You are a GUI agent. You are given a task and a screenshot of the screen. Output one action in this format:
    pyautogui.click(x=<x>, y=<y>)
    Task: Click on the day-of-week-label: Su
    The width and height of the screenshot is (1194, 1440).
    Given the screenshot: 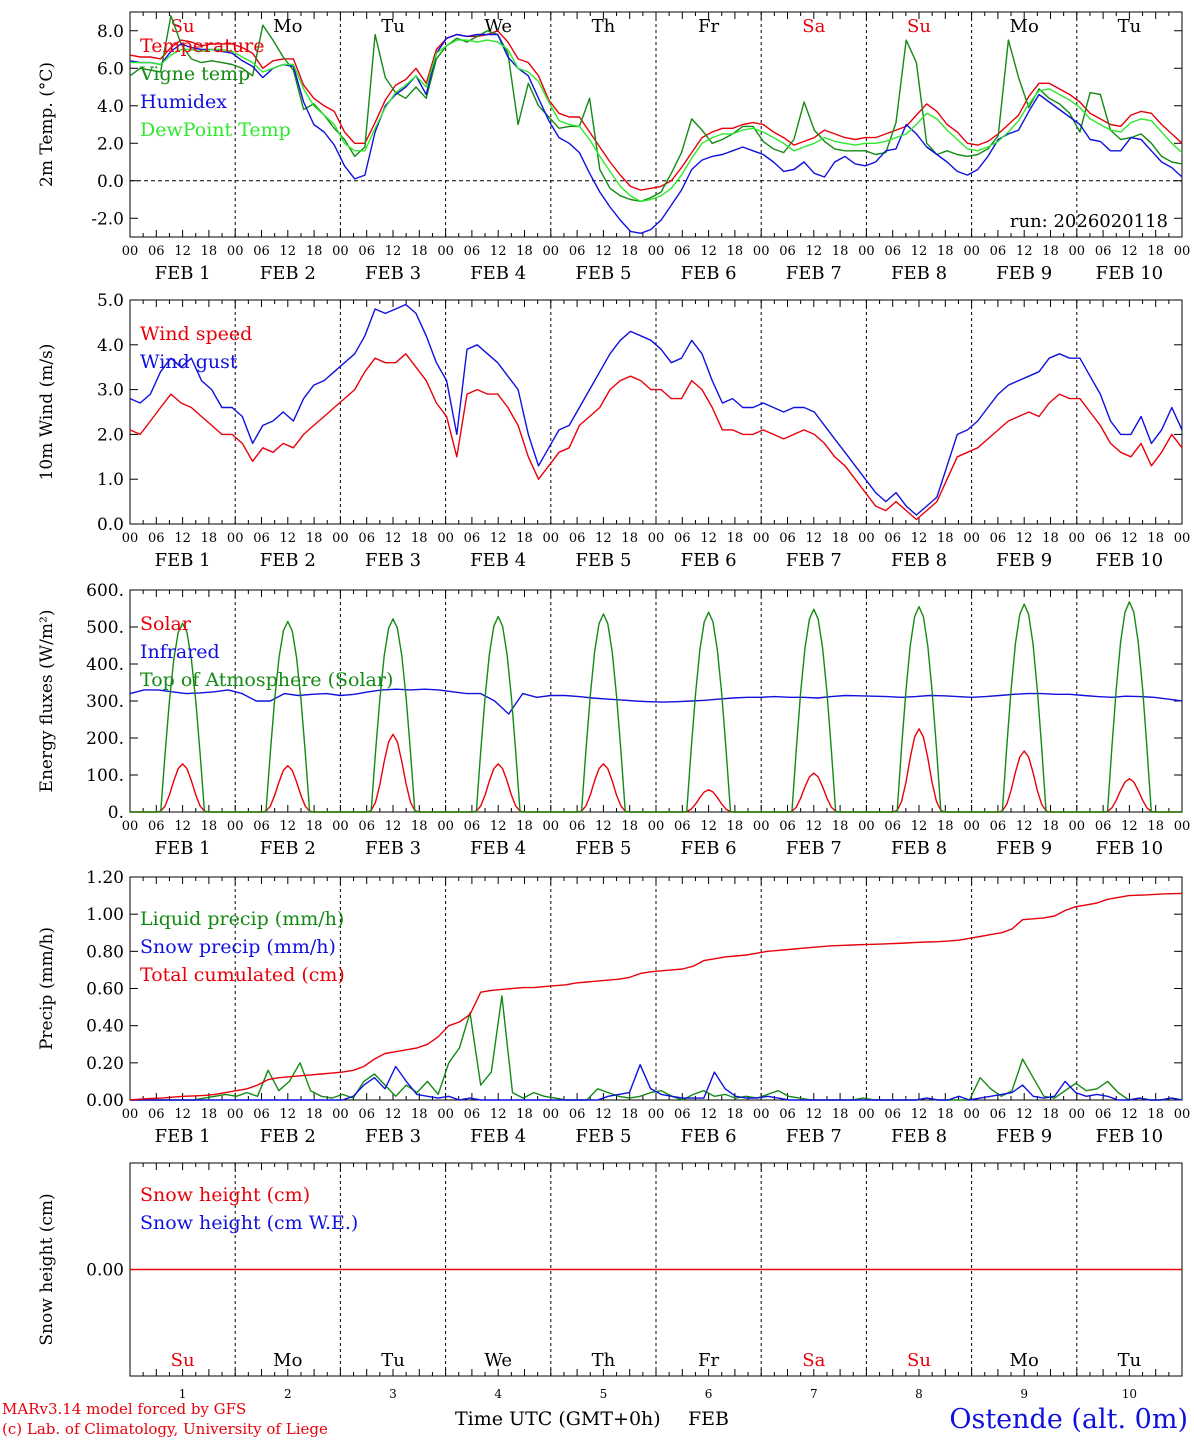 What is the action you would take?
    pyautogui.click(x=919, y=1360)
    